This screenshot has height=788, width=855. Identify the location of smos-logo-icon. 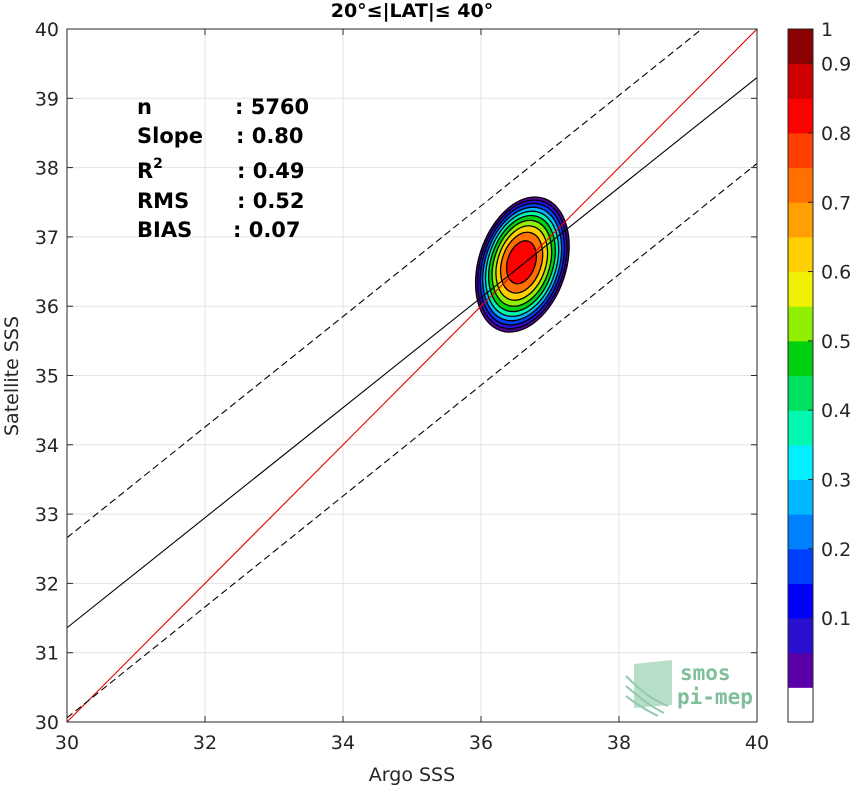
(648, 688).